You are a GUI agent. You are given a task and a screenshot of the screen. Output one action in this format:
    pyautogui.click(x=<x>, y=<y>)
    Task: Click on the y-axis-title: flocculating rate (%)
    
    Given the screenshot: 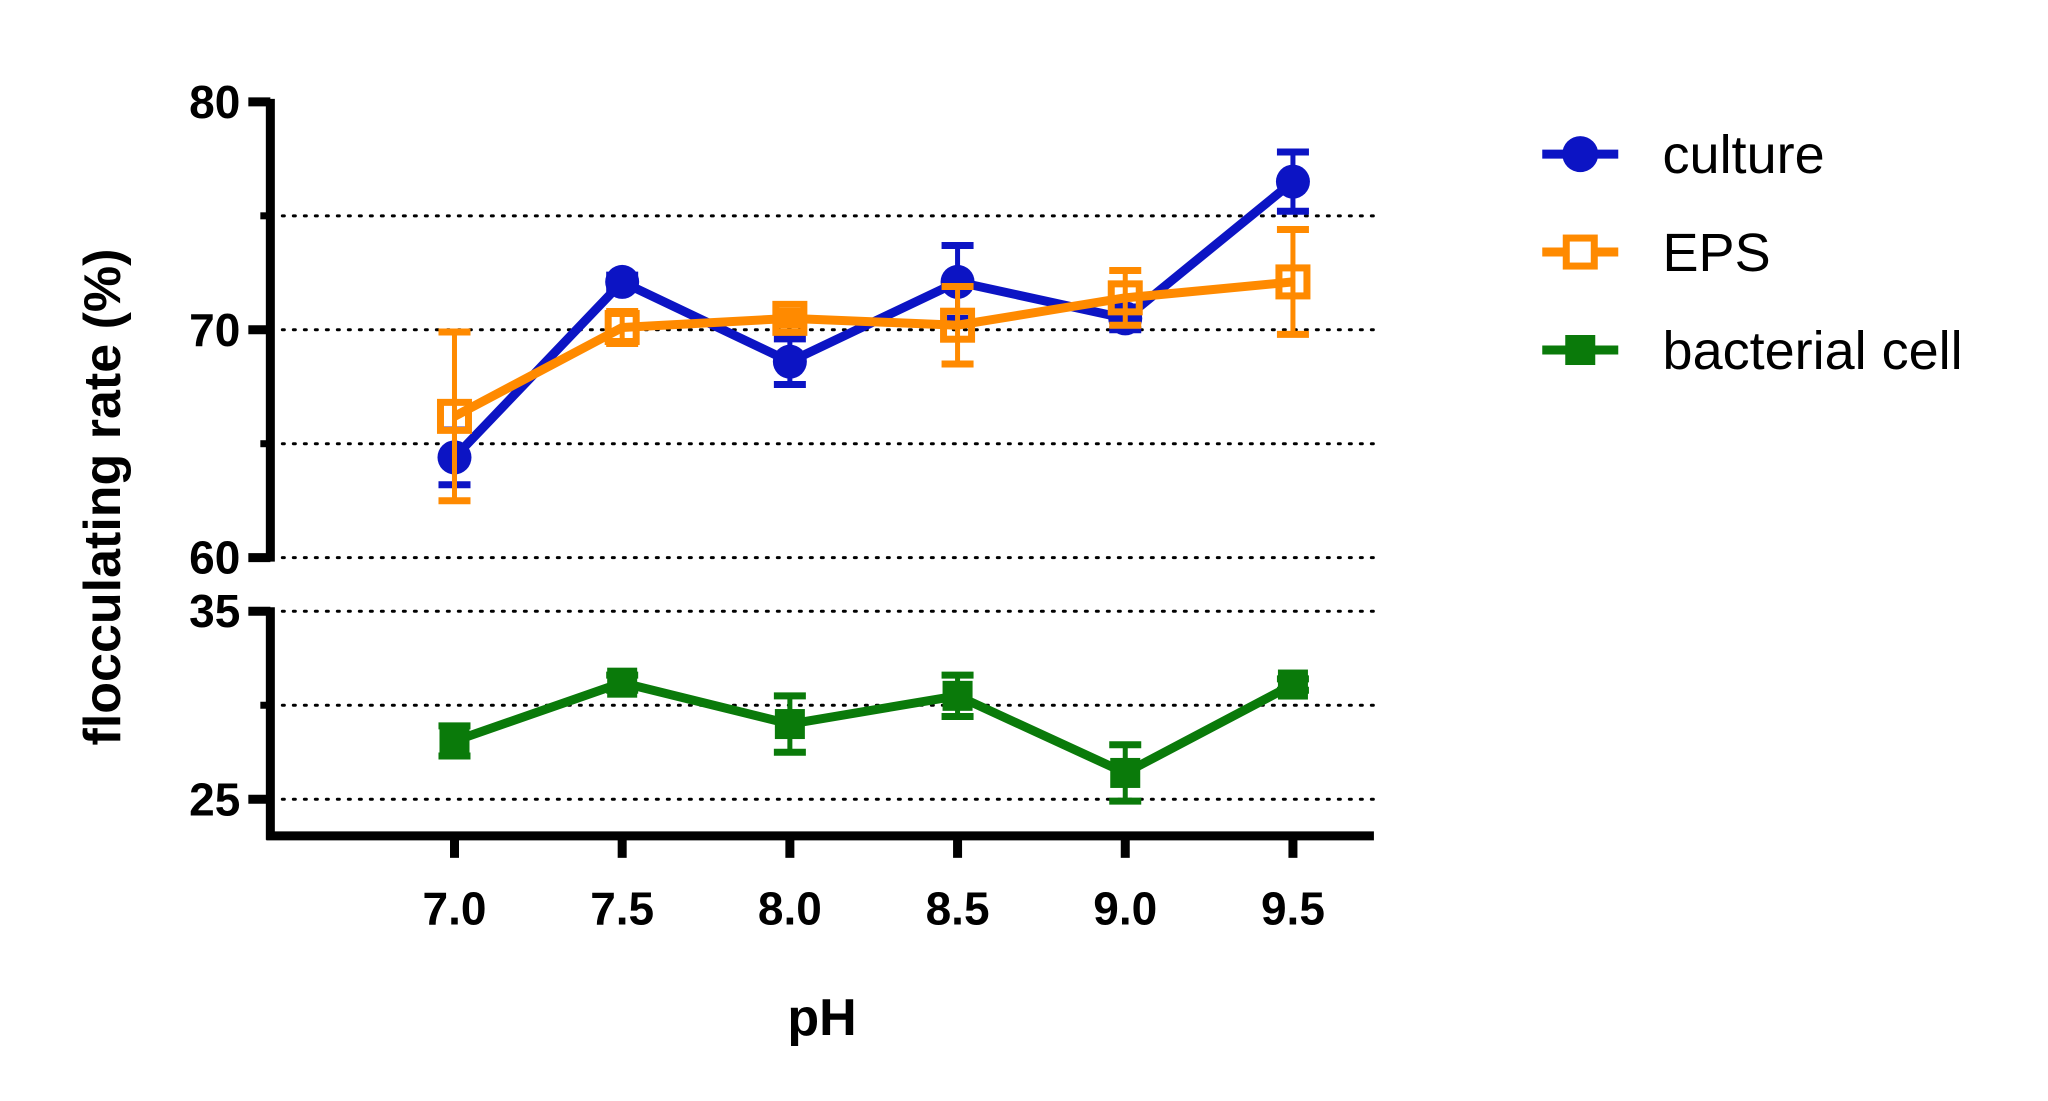 What is the action you would take?
    pyautogui.click(x=103, y=497)
    